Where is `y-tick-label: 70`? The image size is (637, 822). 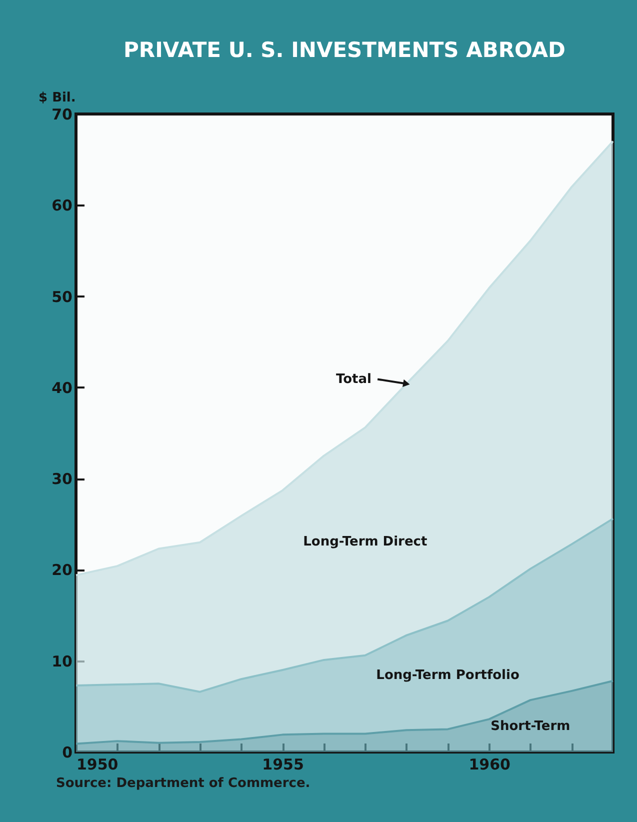 y-tick-label: 70 is located at coordinates (62, 115).